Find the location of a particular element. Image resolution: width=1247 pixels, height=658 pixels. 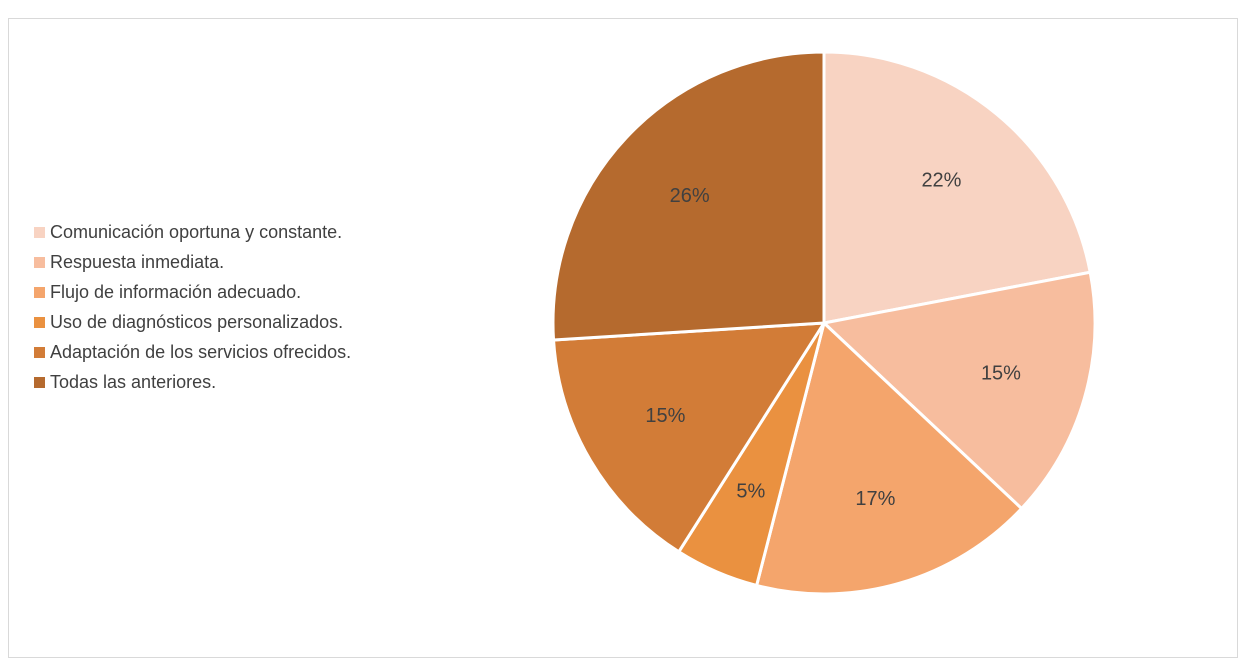

pie-data-label: 26% is located at coordinates (690, 196).